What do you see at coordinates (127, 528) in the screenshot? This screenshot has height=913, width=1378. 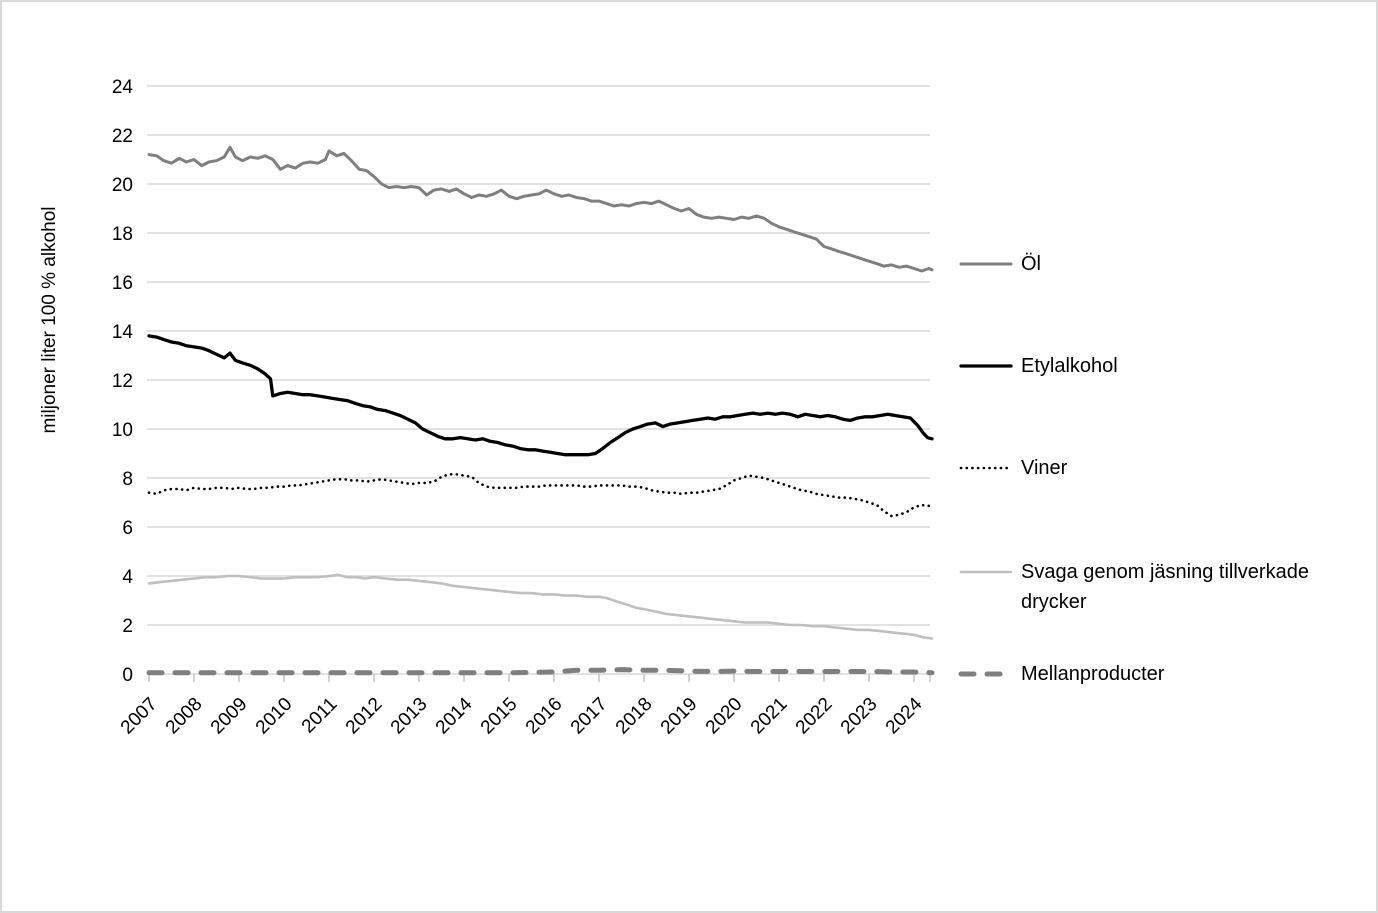 I see `y-tick-label: 6` at bounding box center [127, 528].